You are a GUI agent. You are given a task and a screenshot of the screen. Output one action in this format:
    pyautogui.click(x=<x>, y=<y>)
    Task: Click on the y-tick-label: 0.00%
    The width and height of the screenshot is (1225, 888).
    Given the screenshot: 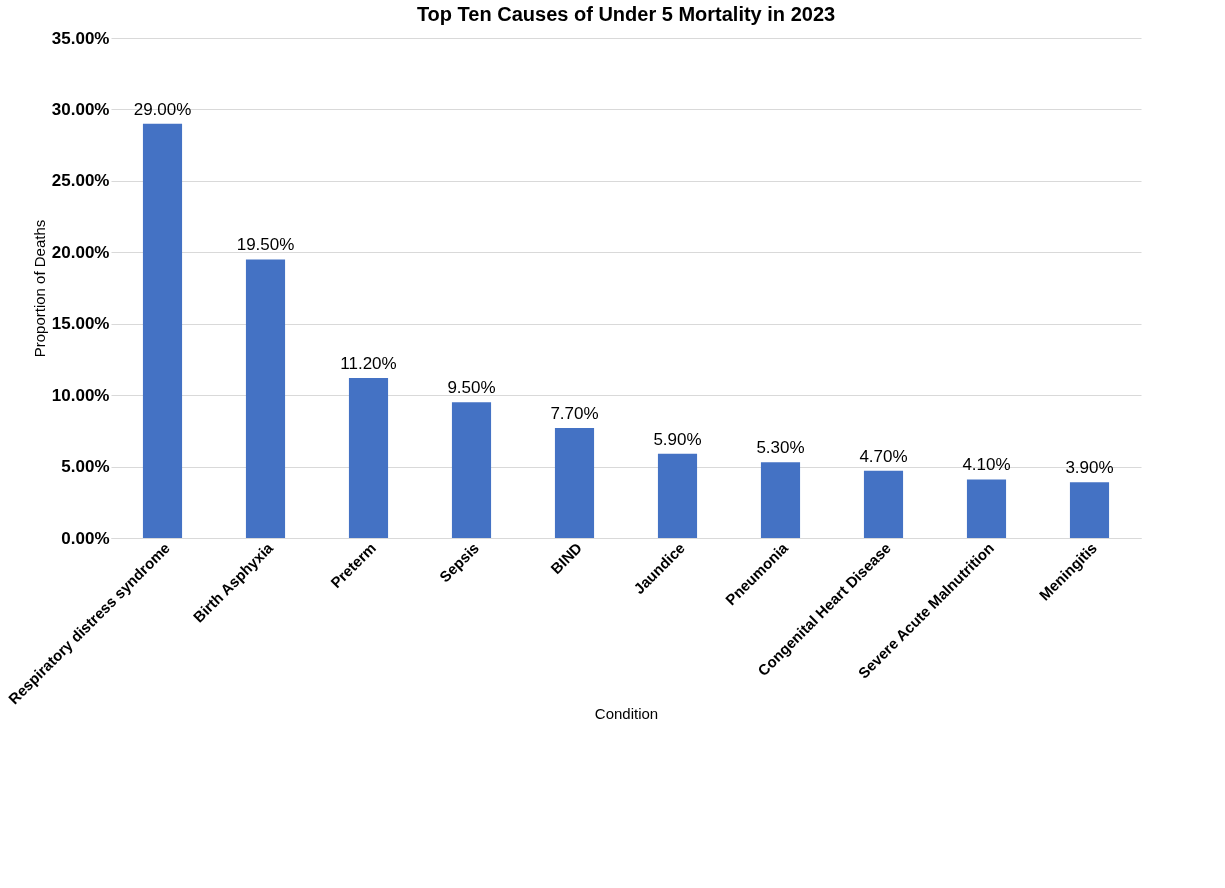 What is the action you would take?
    pyautogui.click(x=85, y=538)
    